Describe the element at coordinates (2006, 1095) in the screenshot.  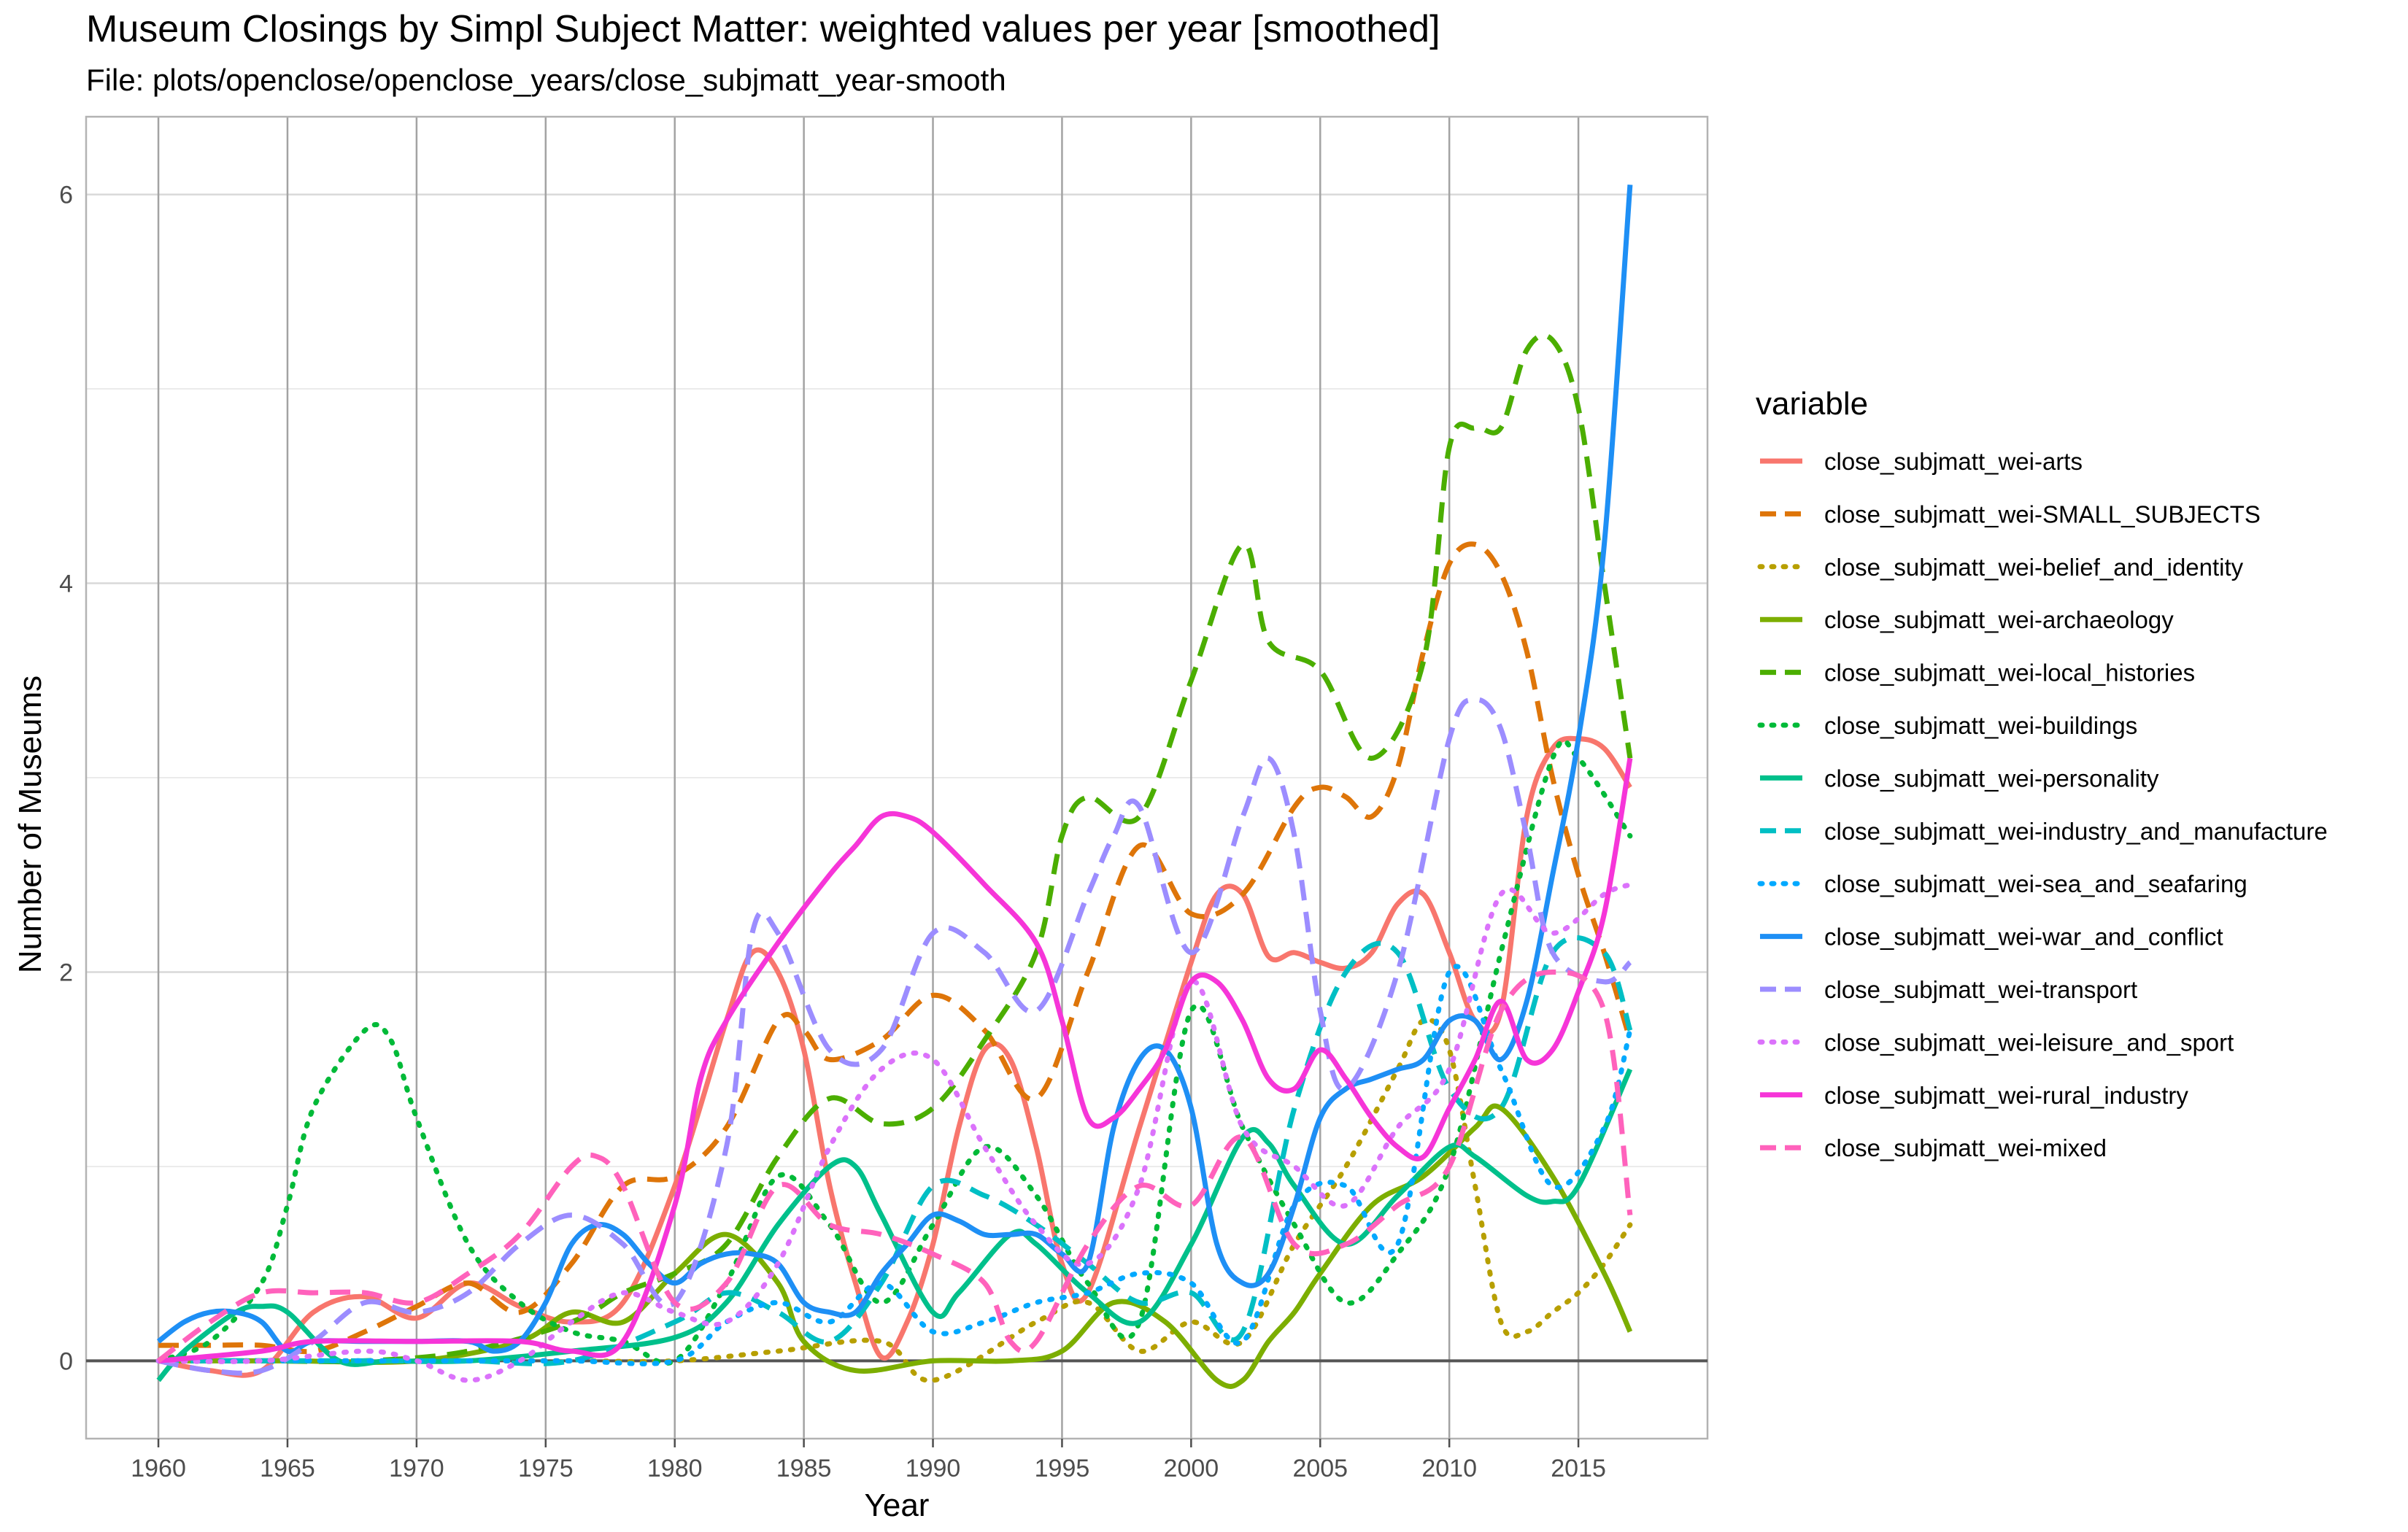
I see `legend-label: close_subjmatt_wei-rural_industry` at that location.